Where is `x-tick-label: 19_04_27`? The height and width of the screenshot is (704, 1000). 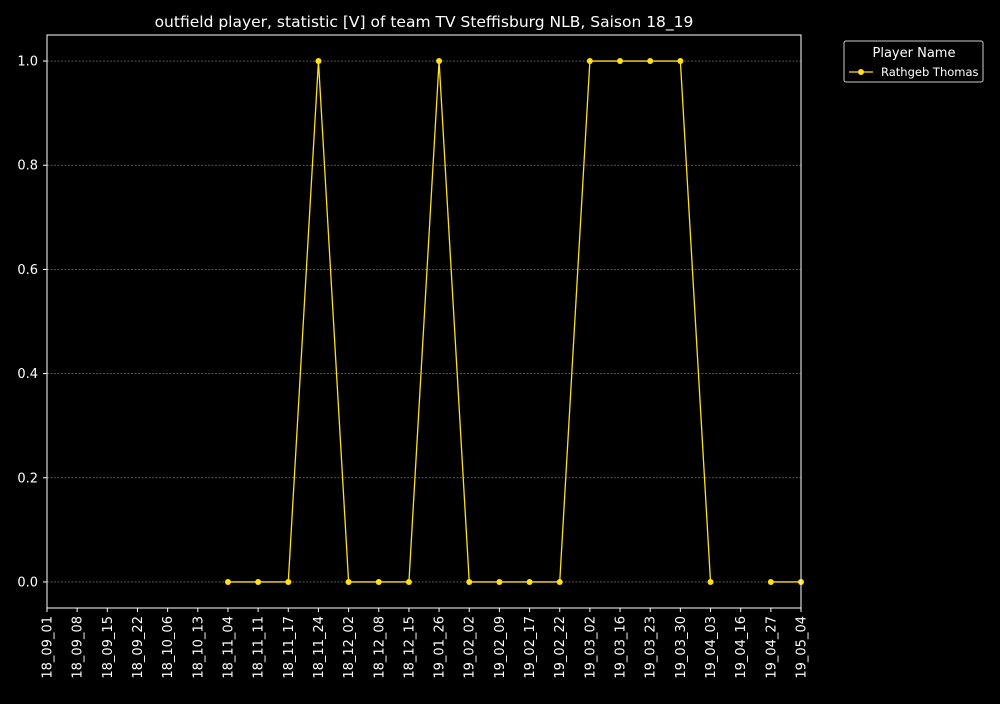 x-tick-label: 19_04_27 is located at coordinates (771, 647).